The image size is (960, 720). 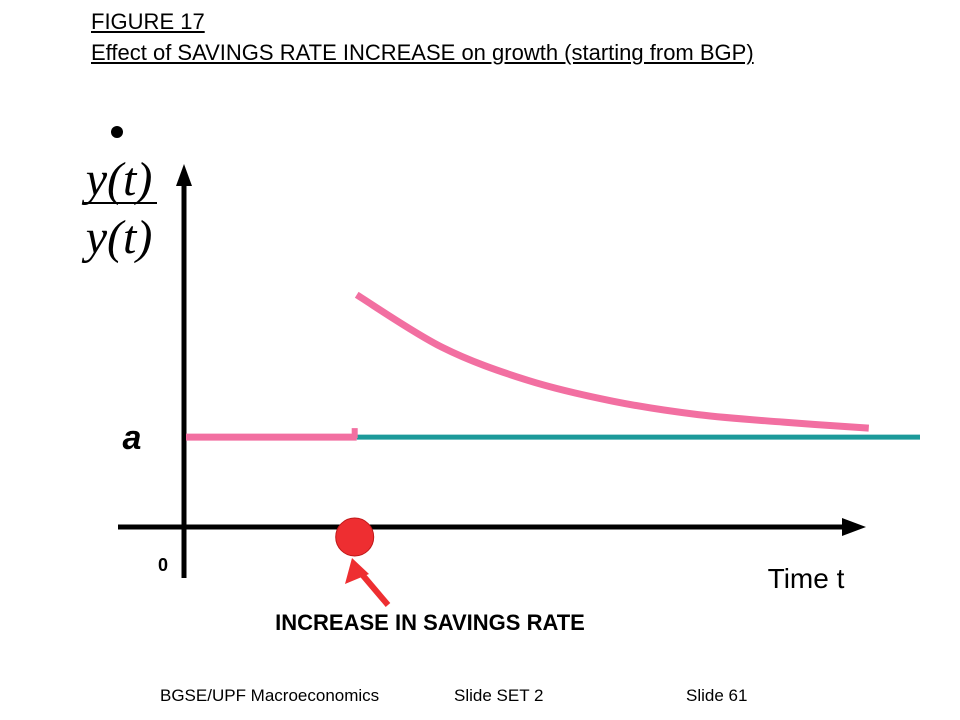 What do you see at coordinates (717, 695) in the screenshot?
I see `footer-slide-number: Slide 61` at bounding box center [717, 695].